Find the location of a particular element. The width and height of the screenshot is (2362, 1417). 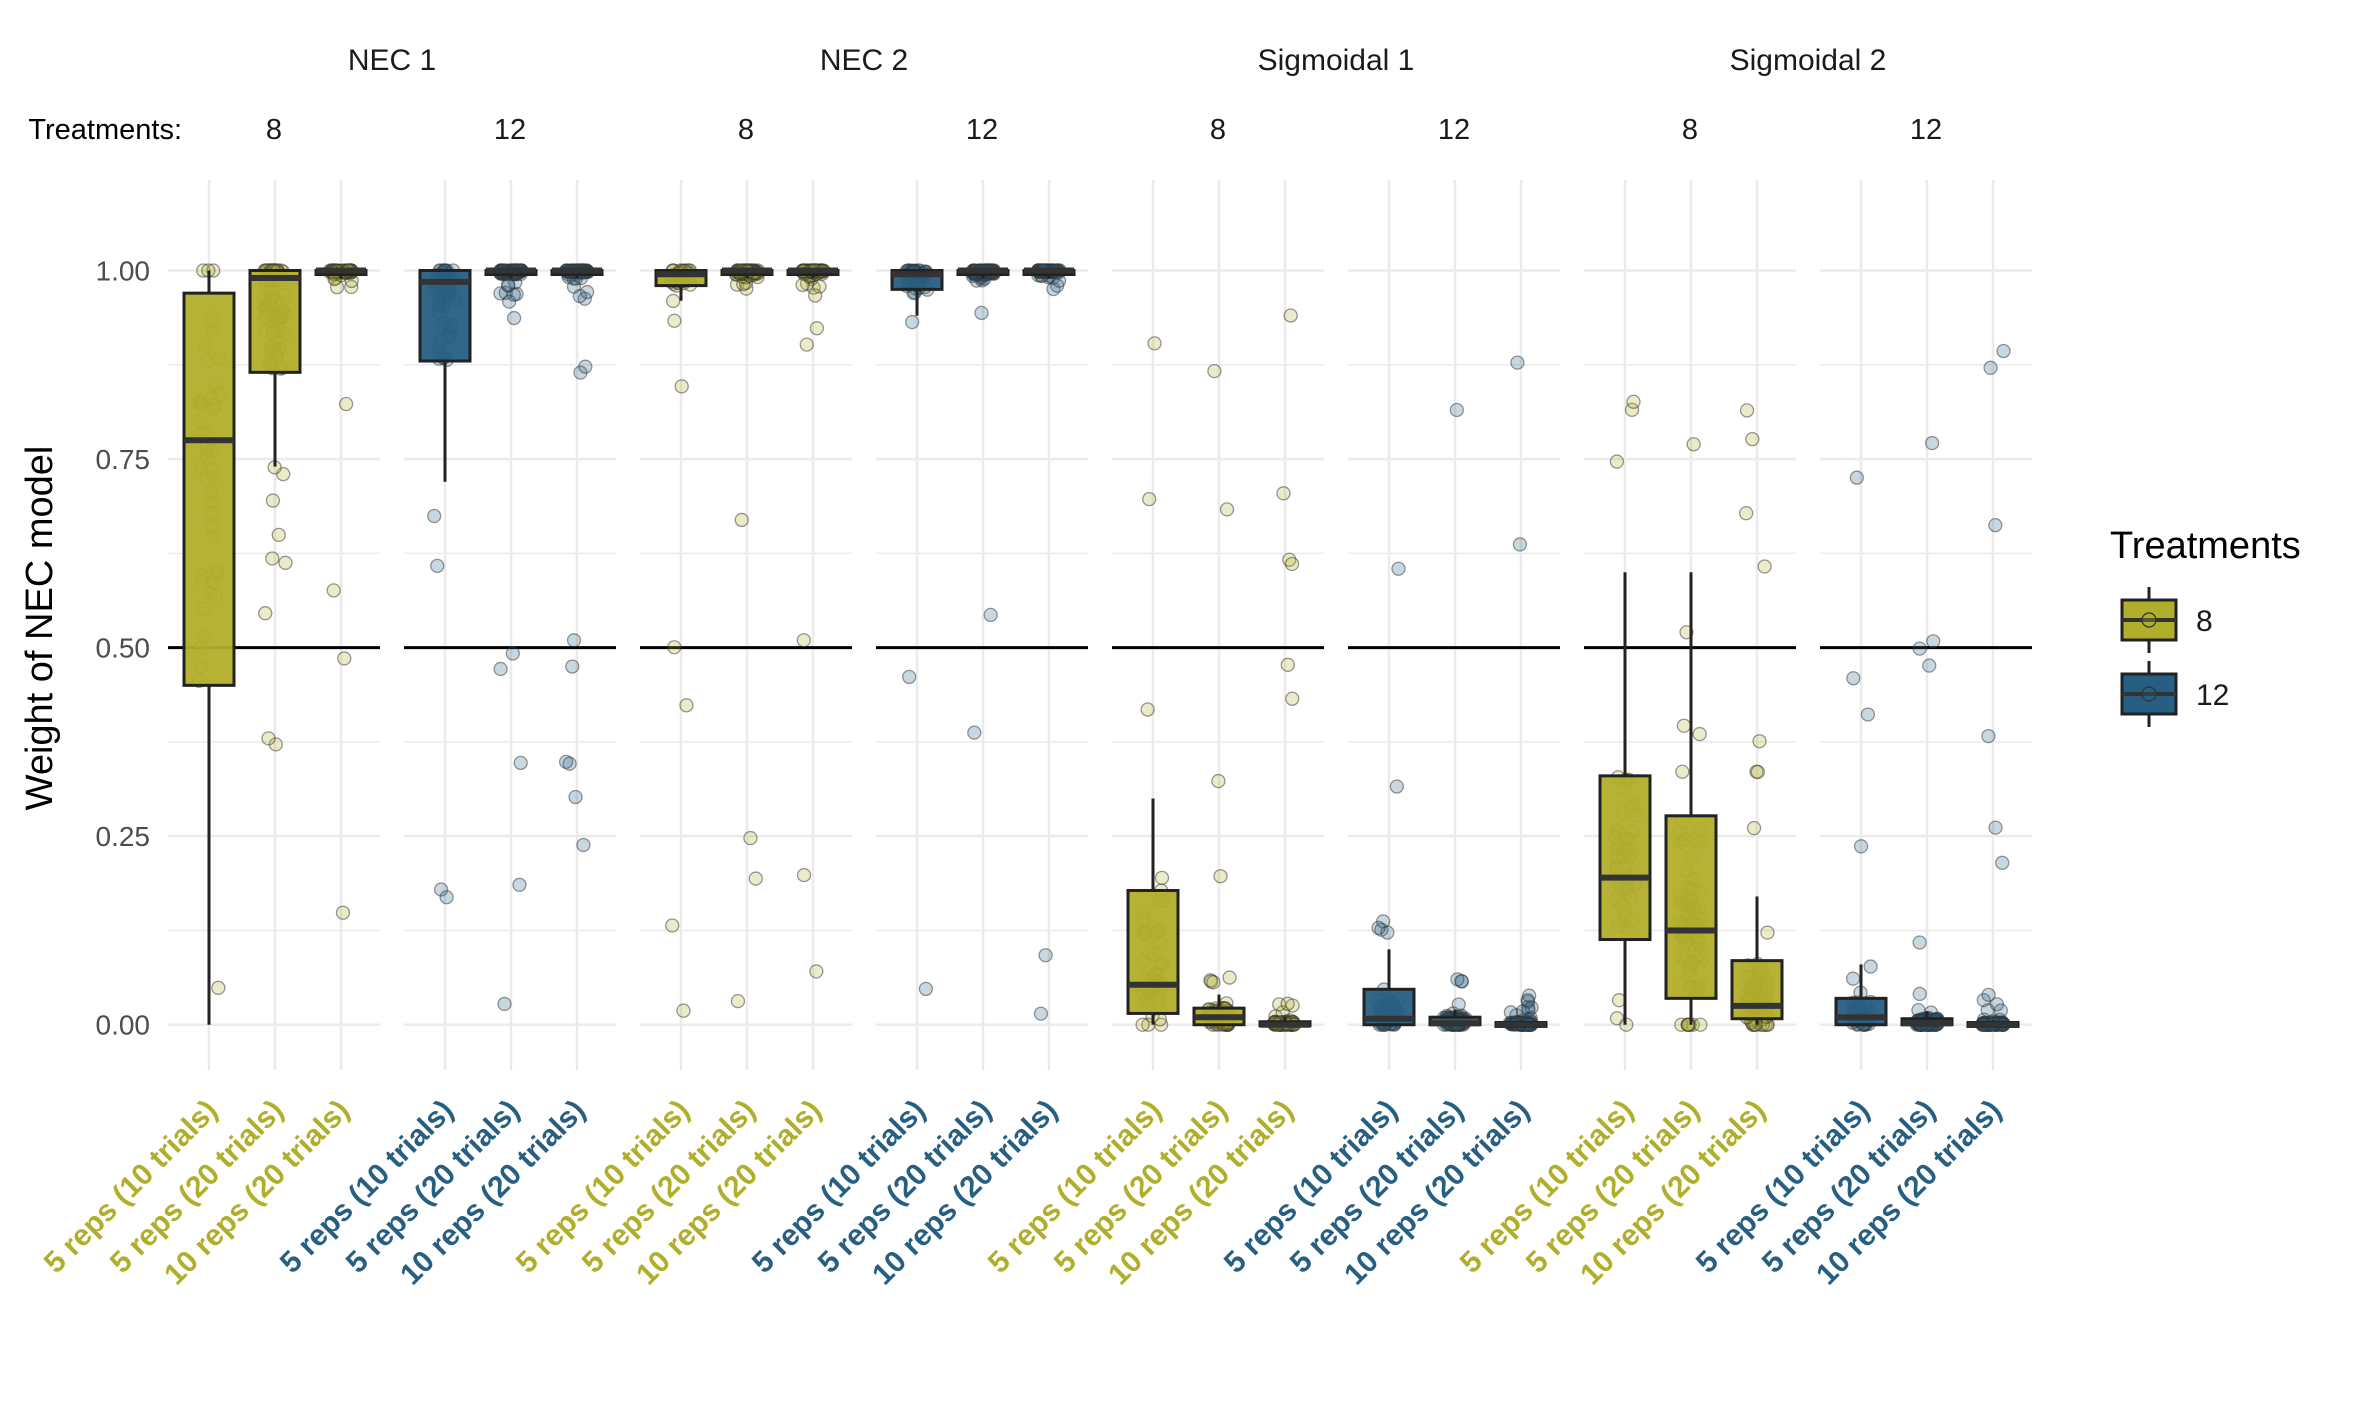

facet-group-label: Sigmoidal 2 is located at coordinates (1808, 60).